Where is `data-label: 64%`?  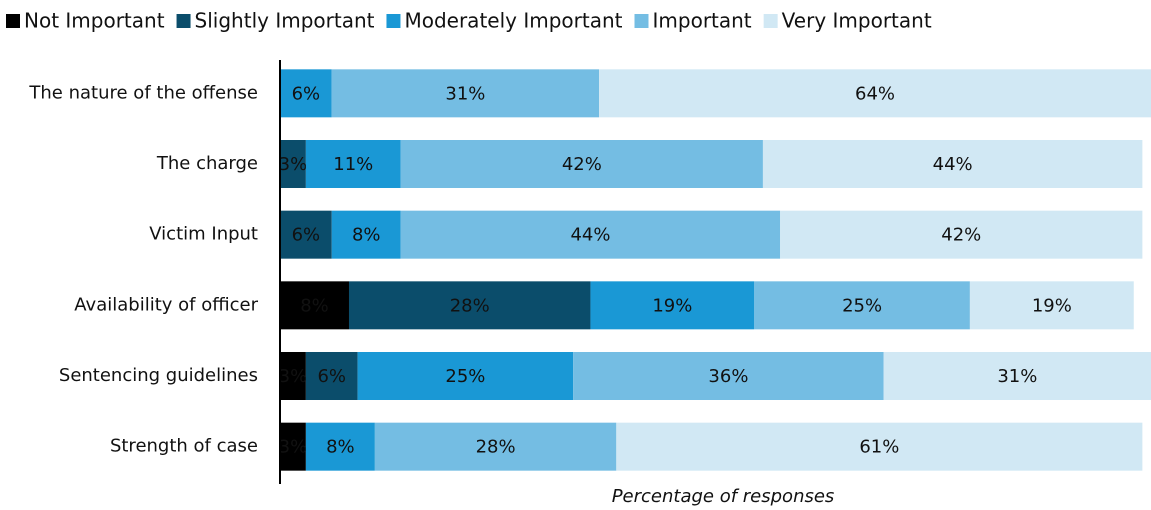
data-label: 64% is located at coordinates (875, 93).